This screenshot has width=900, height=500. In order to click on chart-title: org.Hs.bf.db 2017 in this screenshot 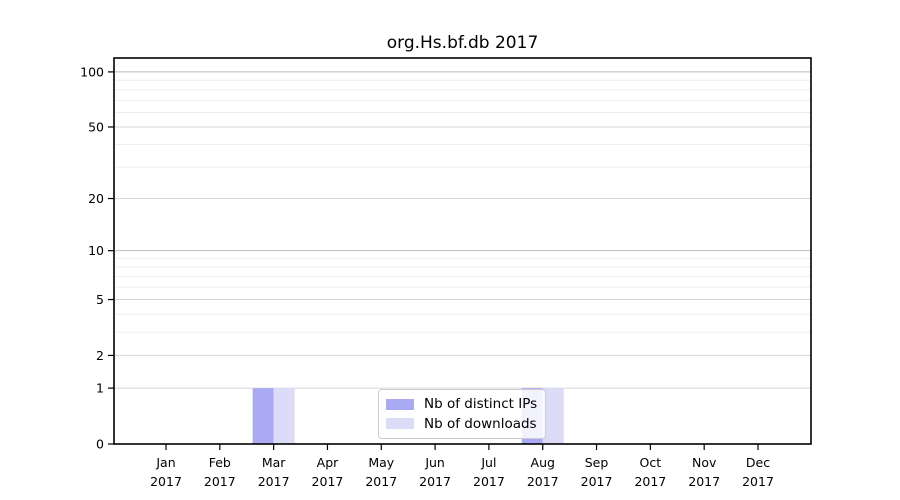, I will do `click(462, 43)`.